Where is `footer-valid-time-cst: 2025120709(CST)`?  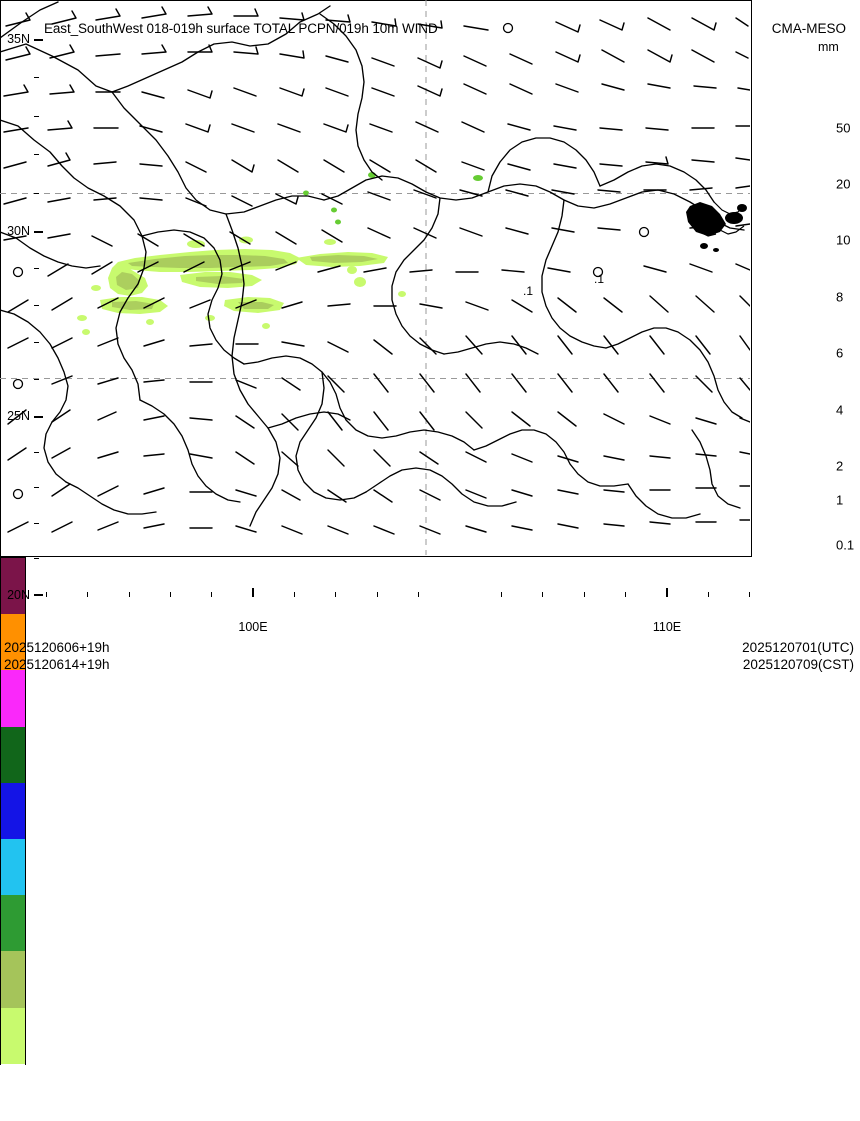 footer-valid-time-cst: 2025120709(CST) is located at coordinates (798, 664).